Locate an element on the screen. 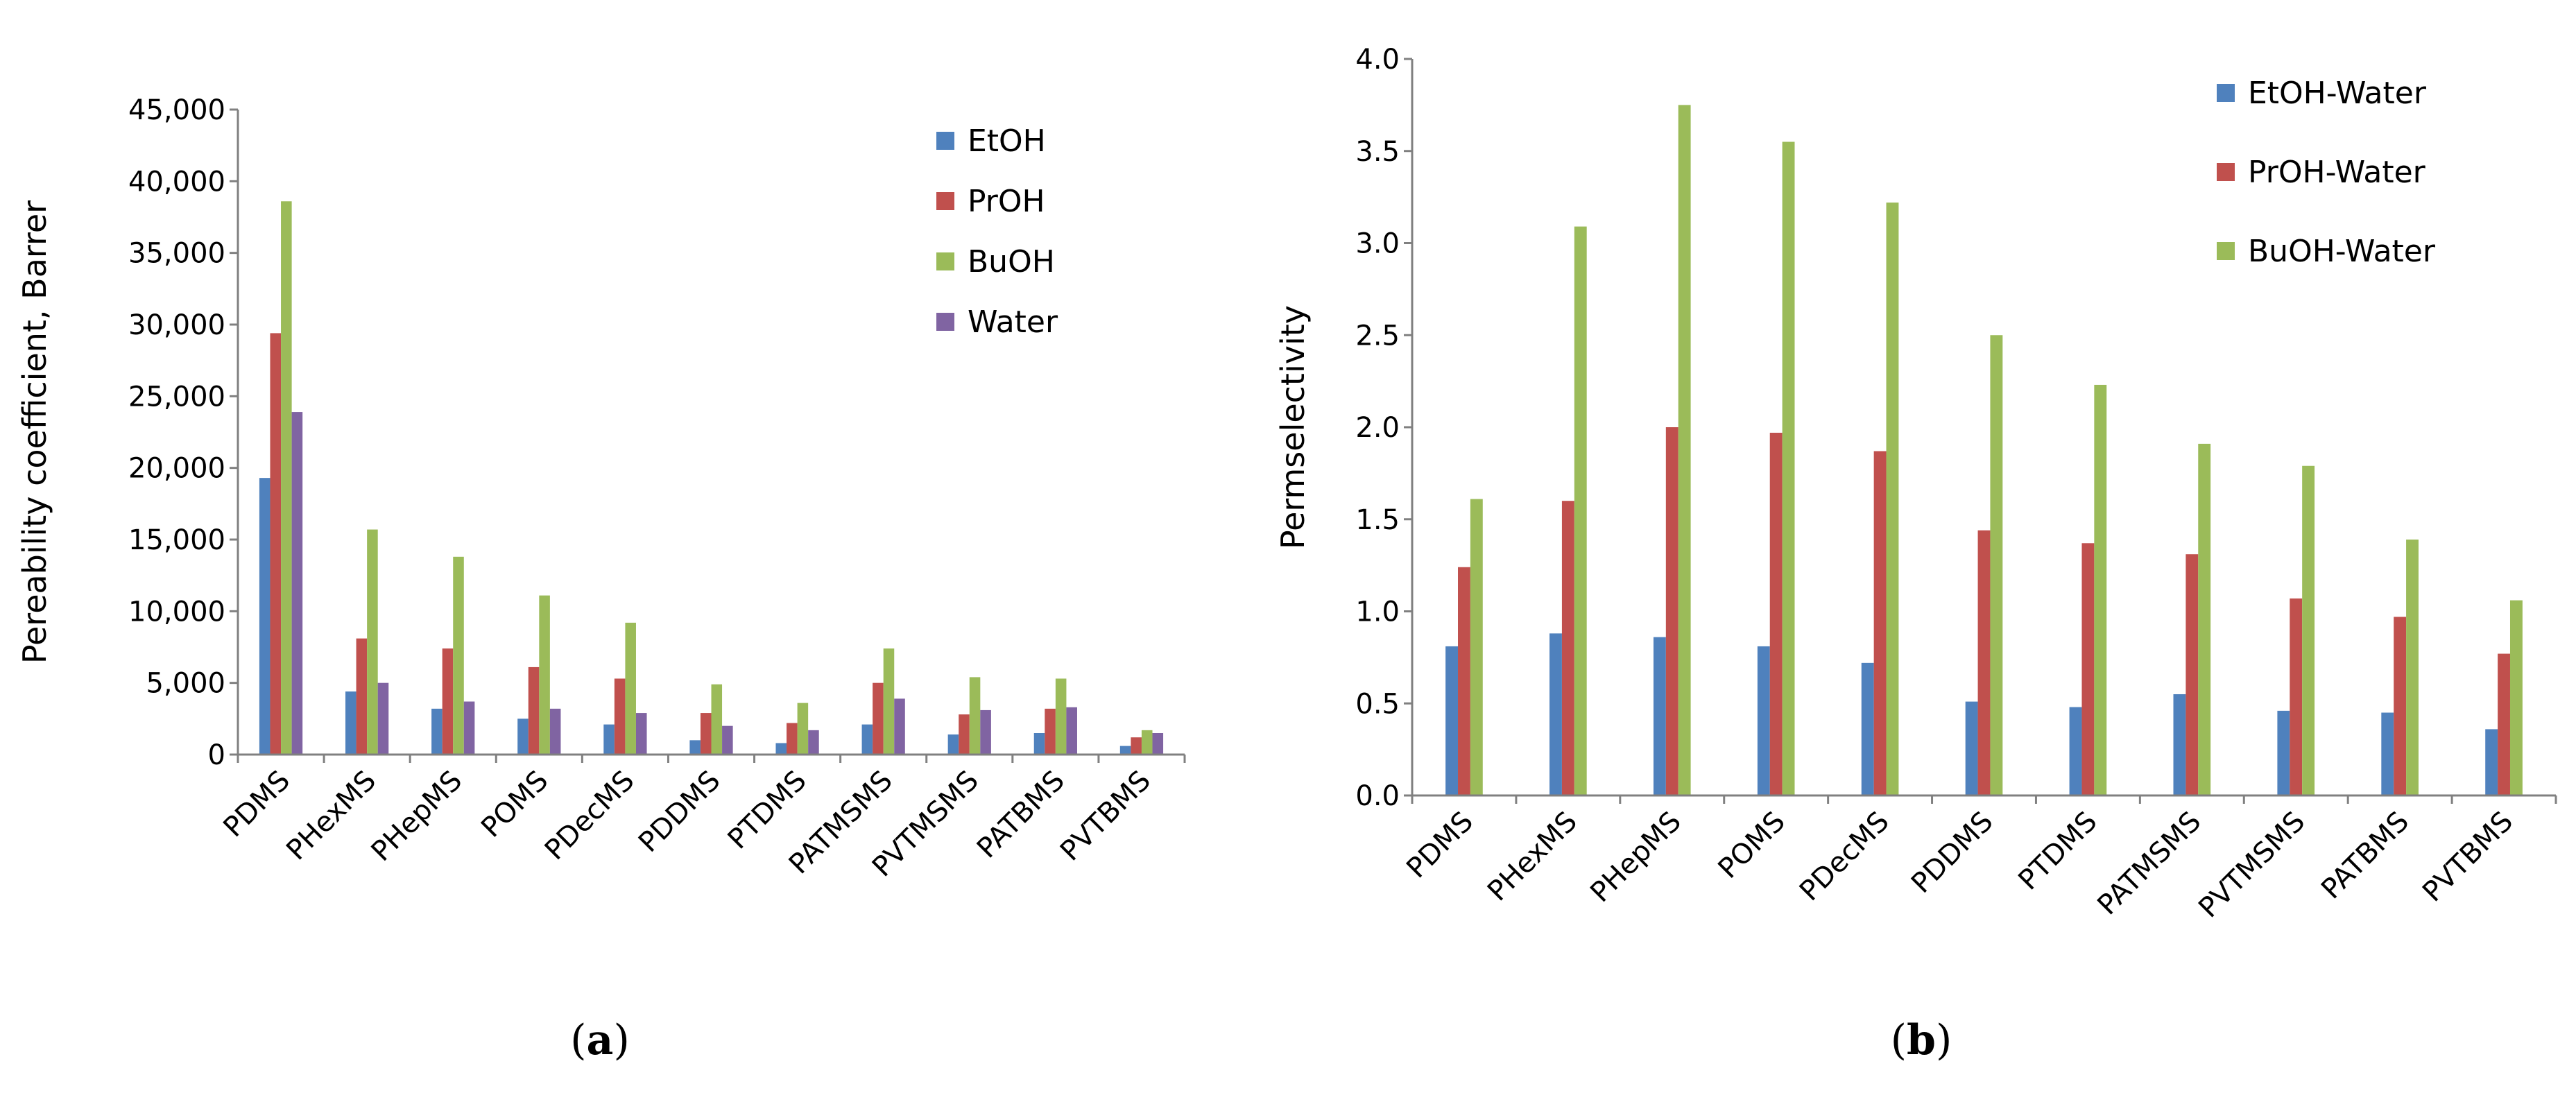 This screenshot has width=2576, height=1093. bar-buoh-ptdms is located at coordinates (803, 729).